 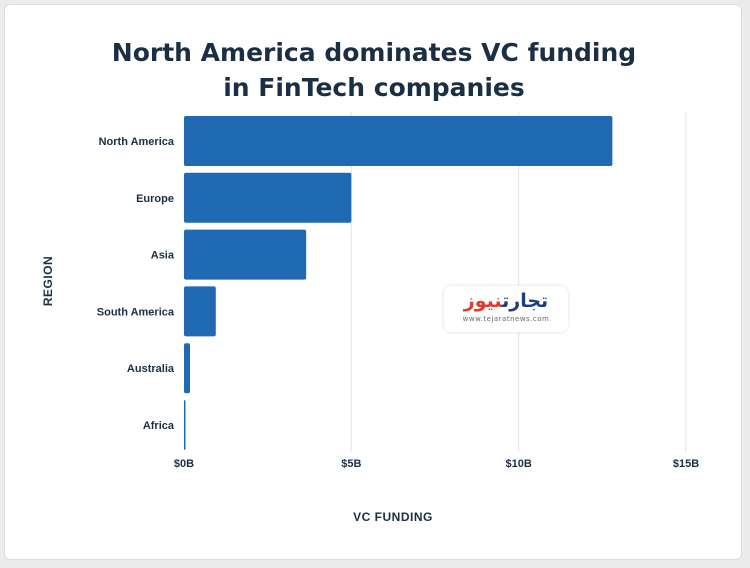 I want to click on category-label: South America, so click(x=136, y=312).